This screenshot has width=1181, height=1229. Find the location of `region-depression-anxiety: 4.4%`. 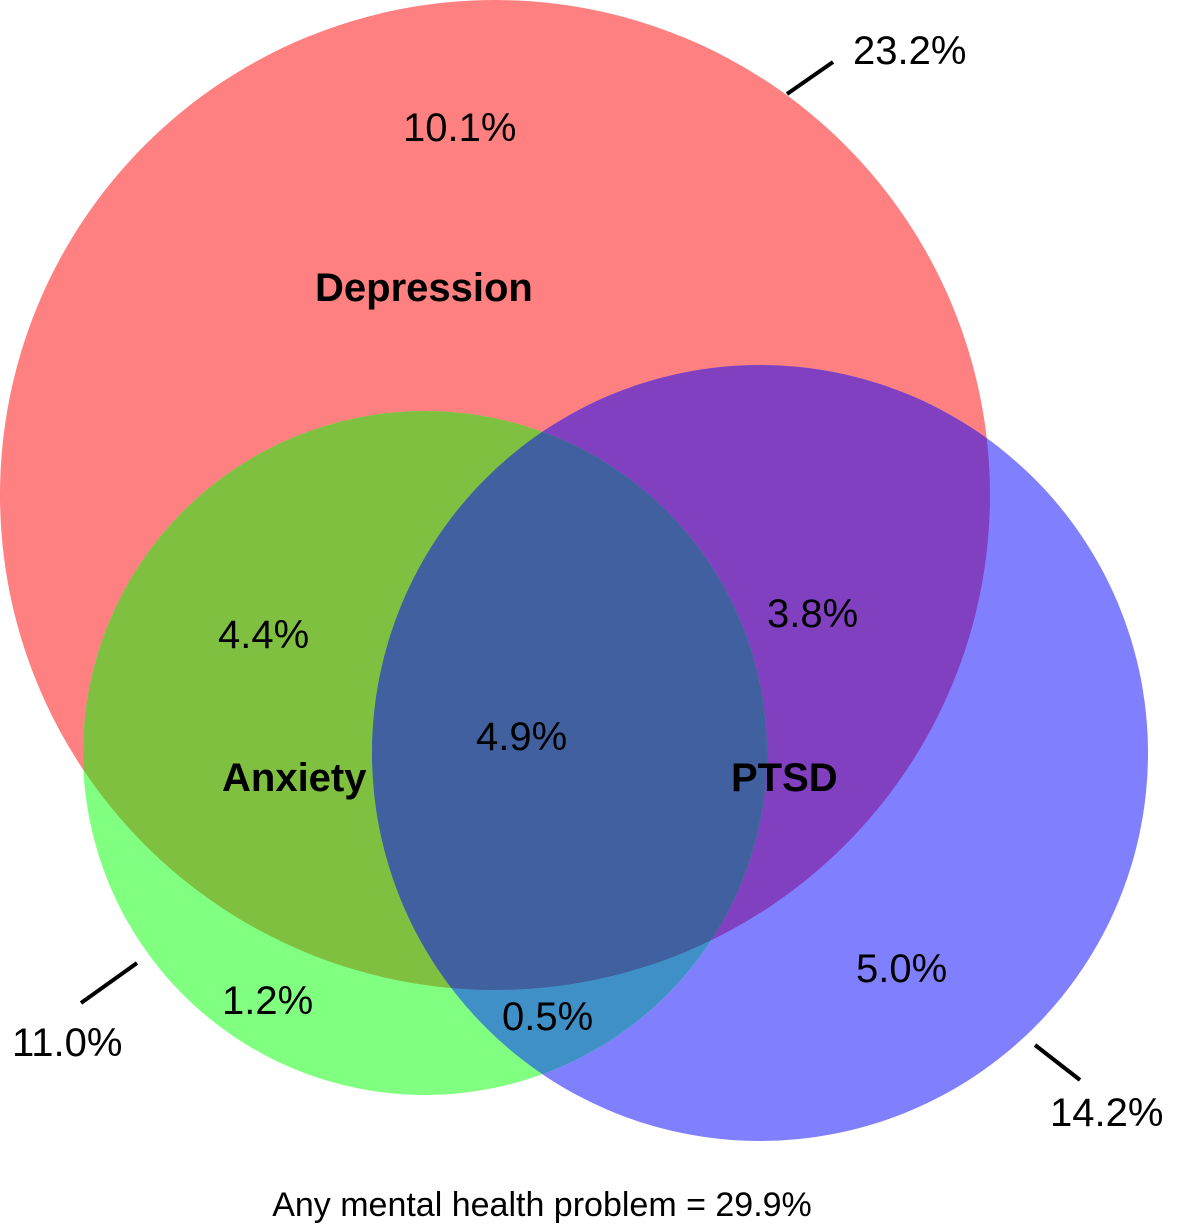

region-depression-anxiety: 4.4% is located at coordinates (263, 635).